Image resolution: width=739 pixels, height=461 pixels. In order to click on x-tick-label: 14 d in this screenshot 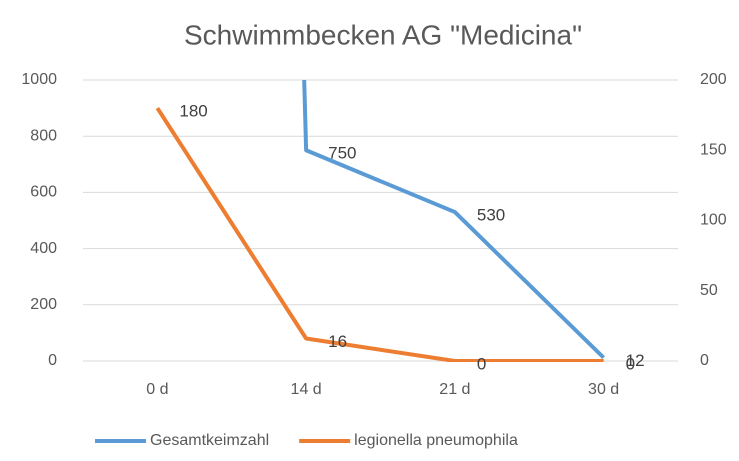, I will do `click(306, 389)`.